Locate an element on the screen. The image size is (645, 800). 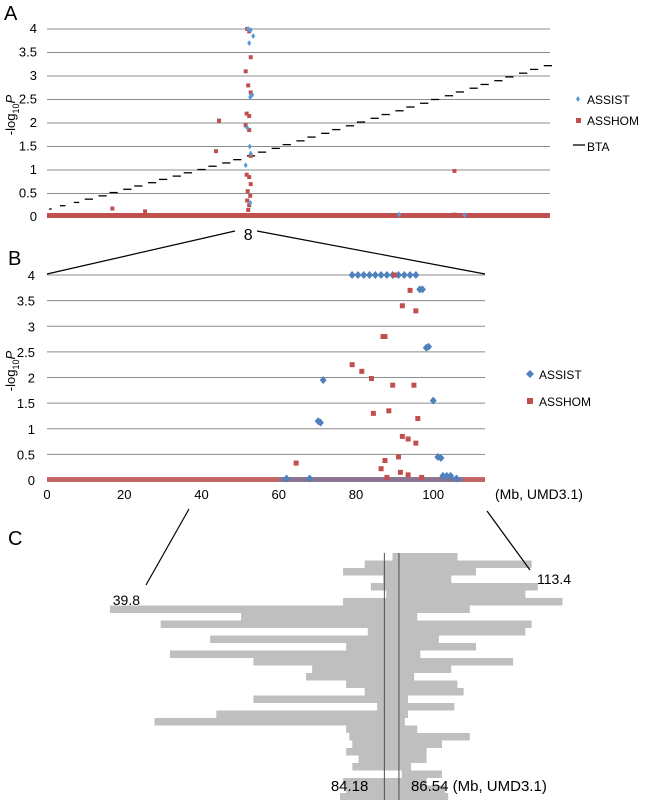
panel-a-ytick-label: 2 is located at coordinates (33, 122).